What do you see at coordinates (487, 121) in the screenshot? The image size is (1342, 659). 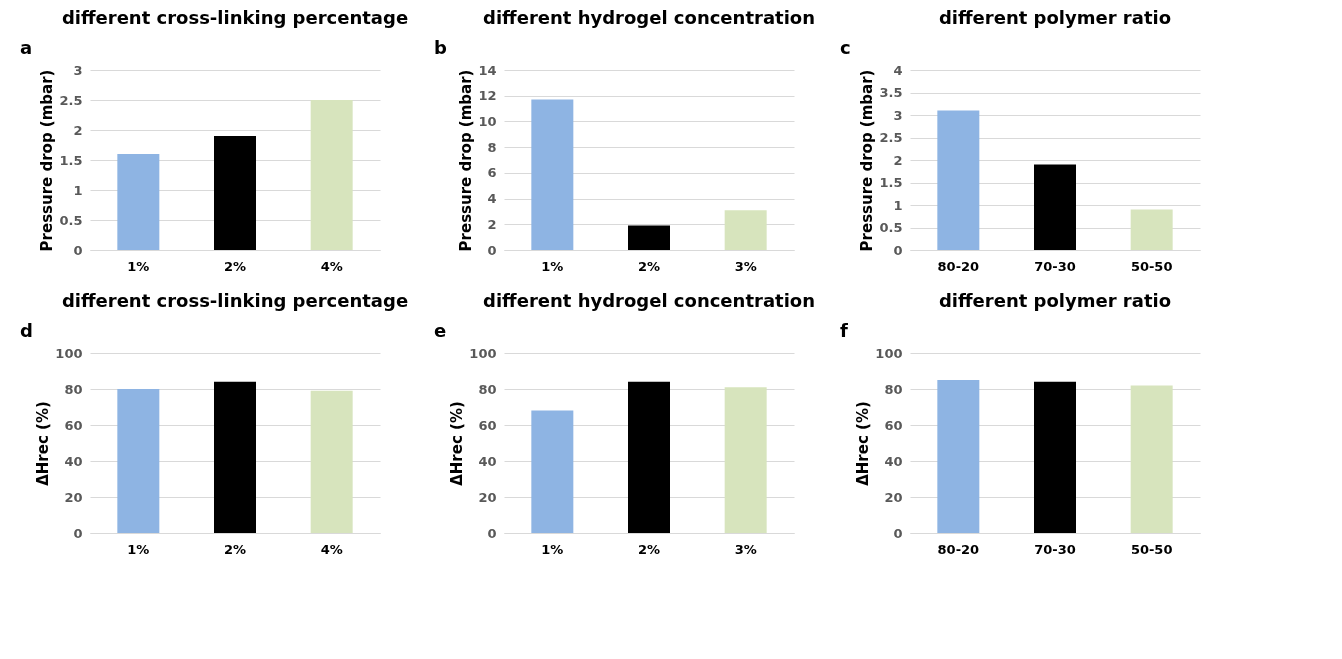 I see `y-tick-label: 10` at bounding box center [487, 121].